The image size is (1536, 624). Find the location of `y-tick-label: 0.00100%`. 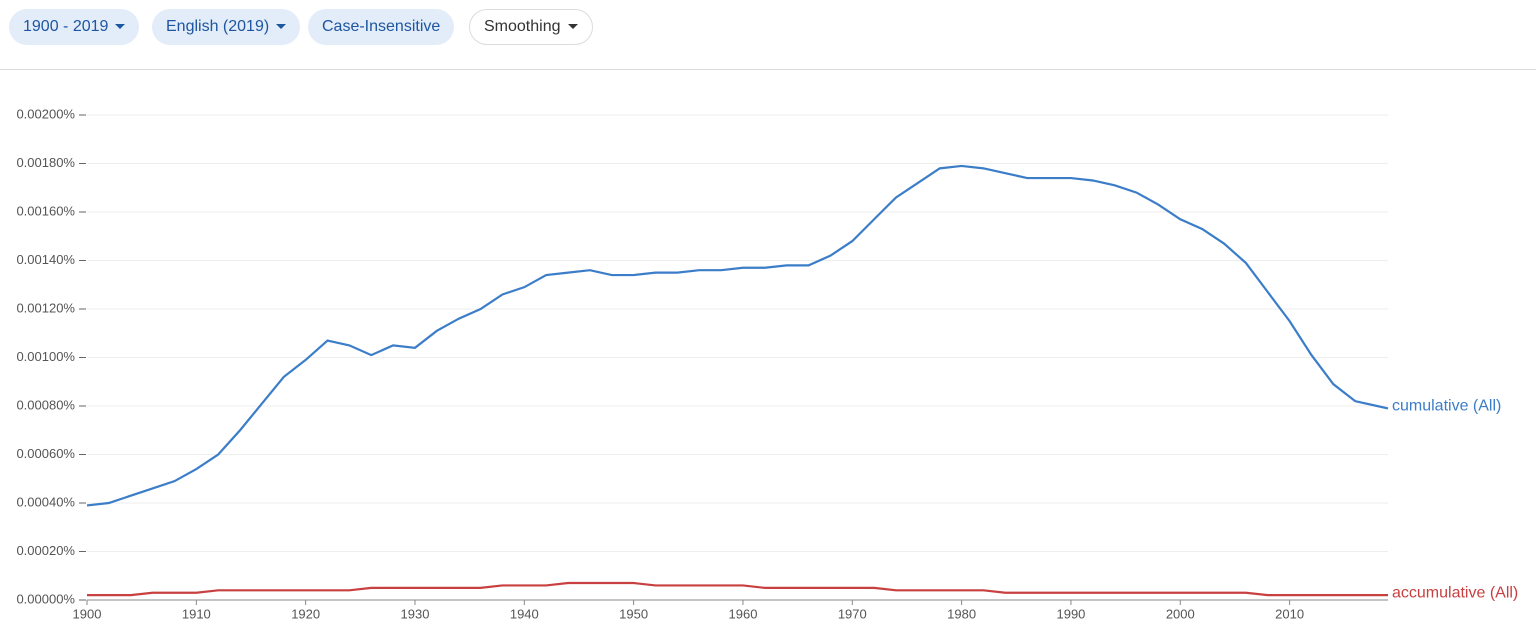

y-tick-label: 0.00100% is located at coordinates (45, 356).